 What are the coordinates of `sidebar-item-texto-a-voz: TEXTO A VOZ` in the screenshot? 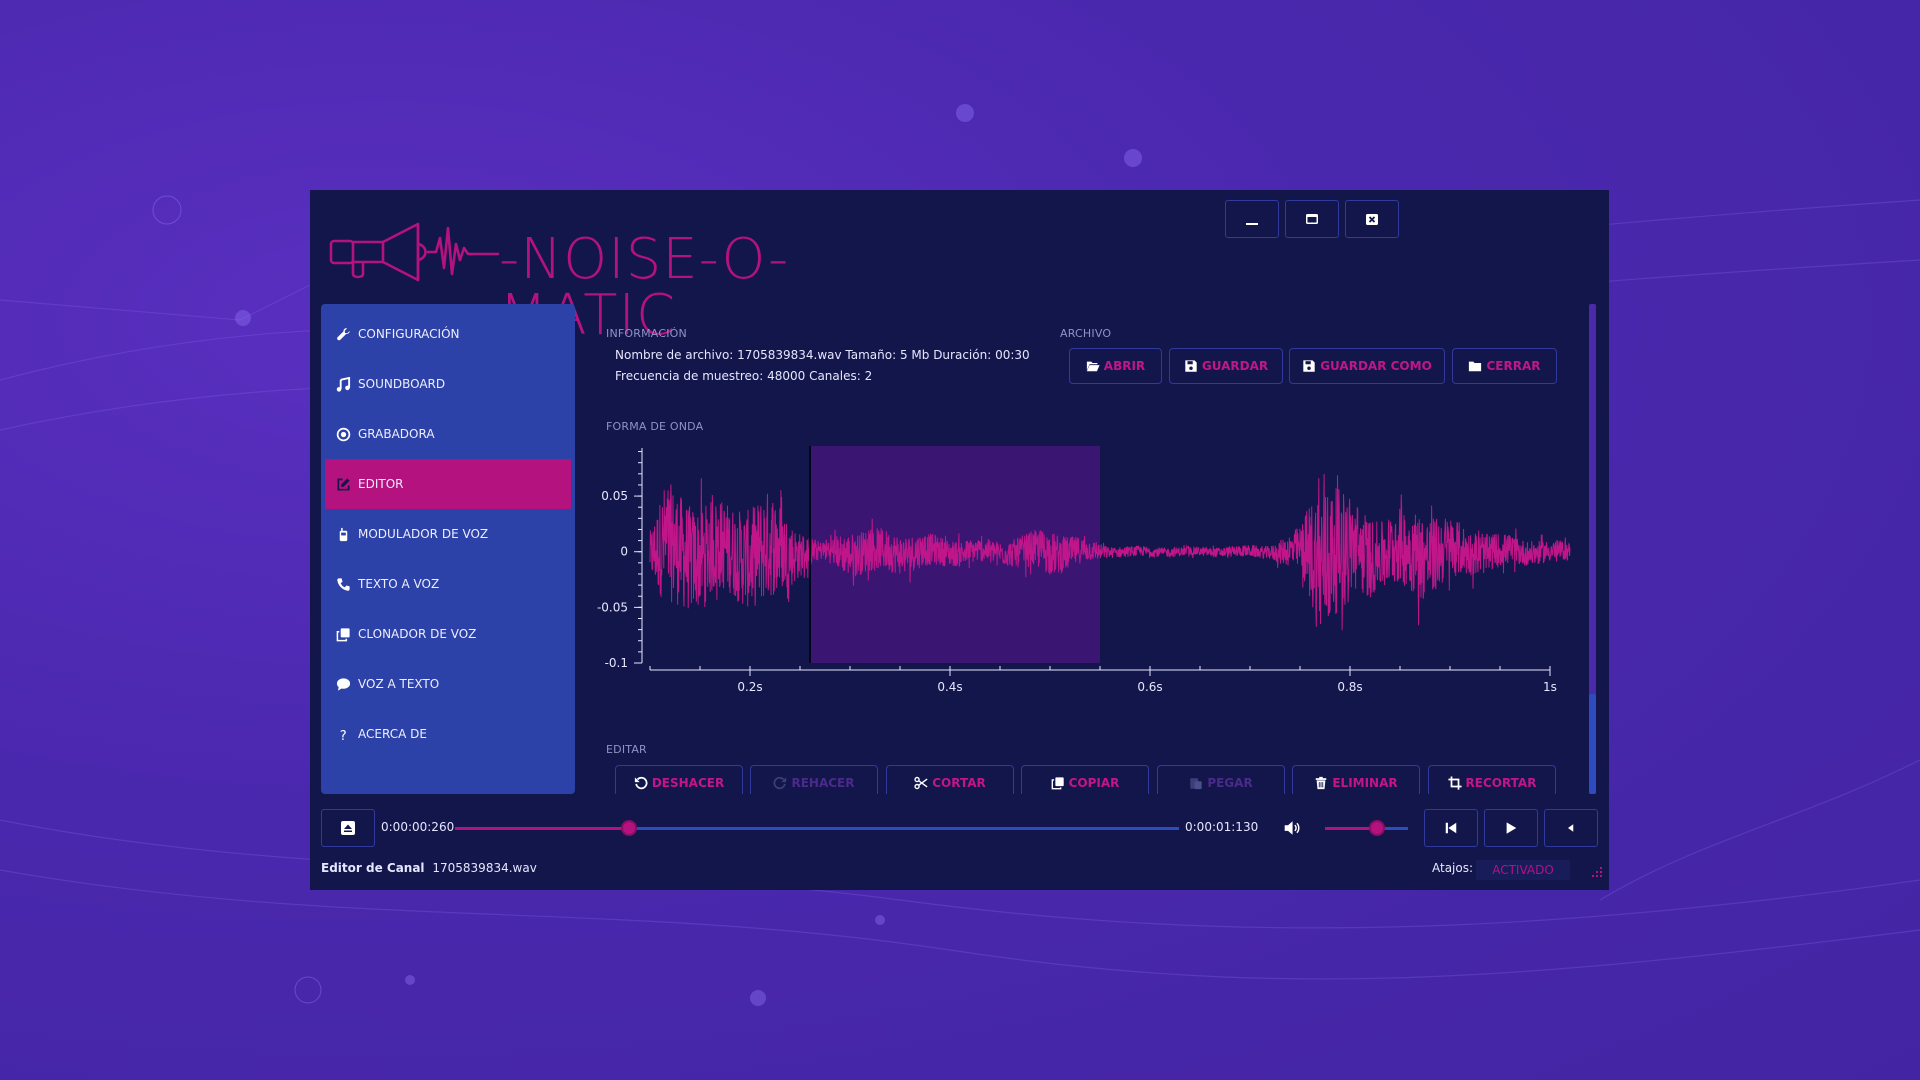 It's located at (448, 584).